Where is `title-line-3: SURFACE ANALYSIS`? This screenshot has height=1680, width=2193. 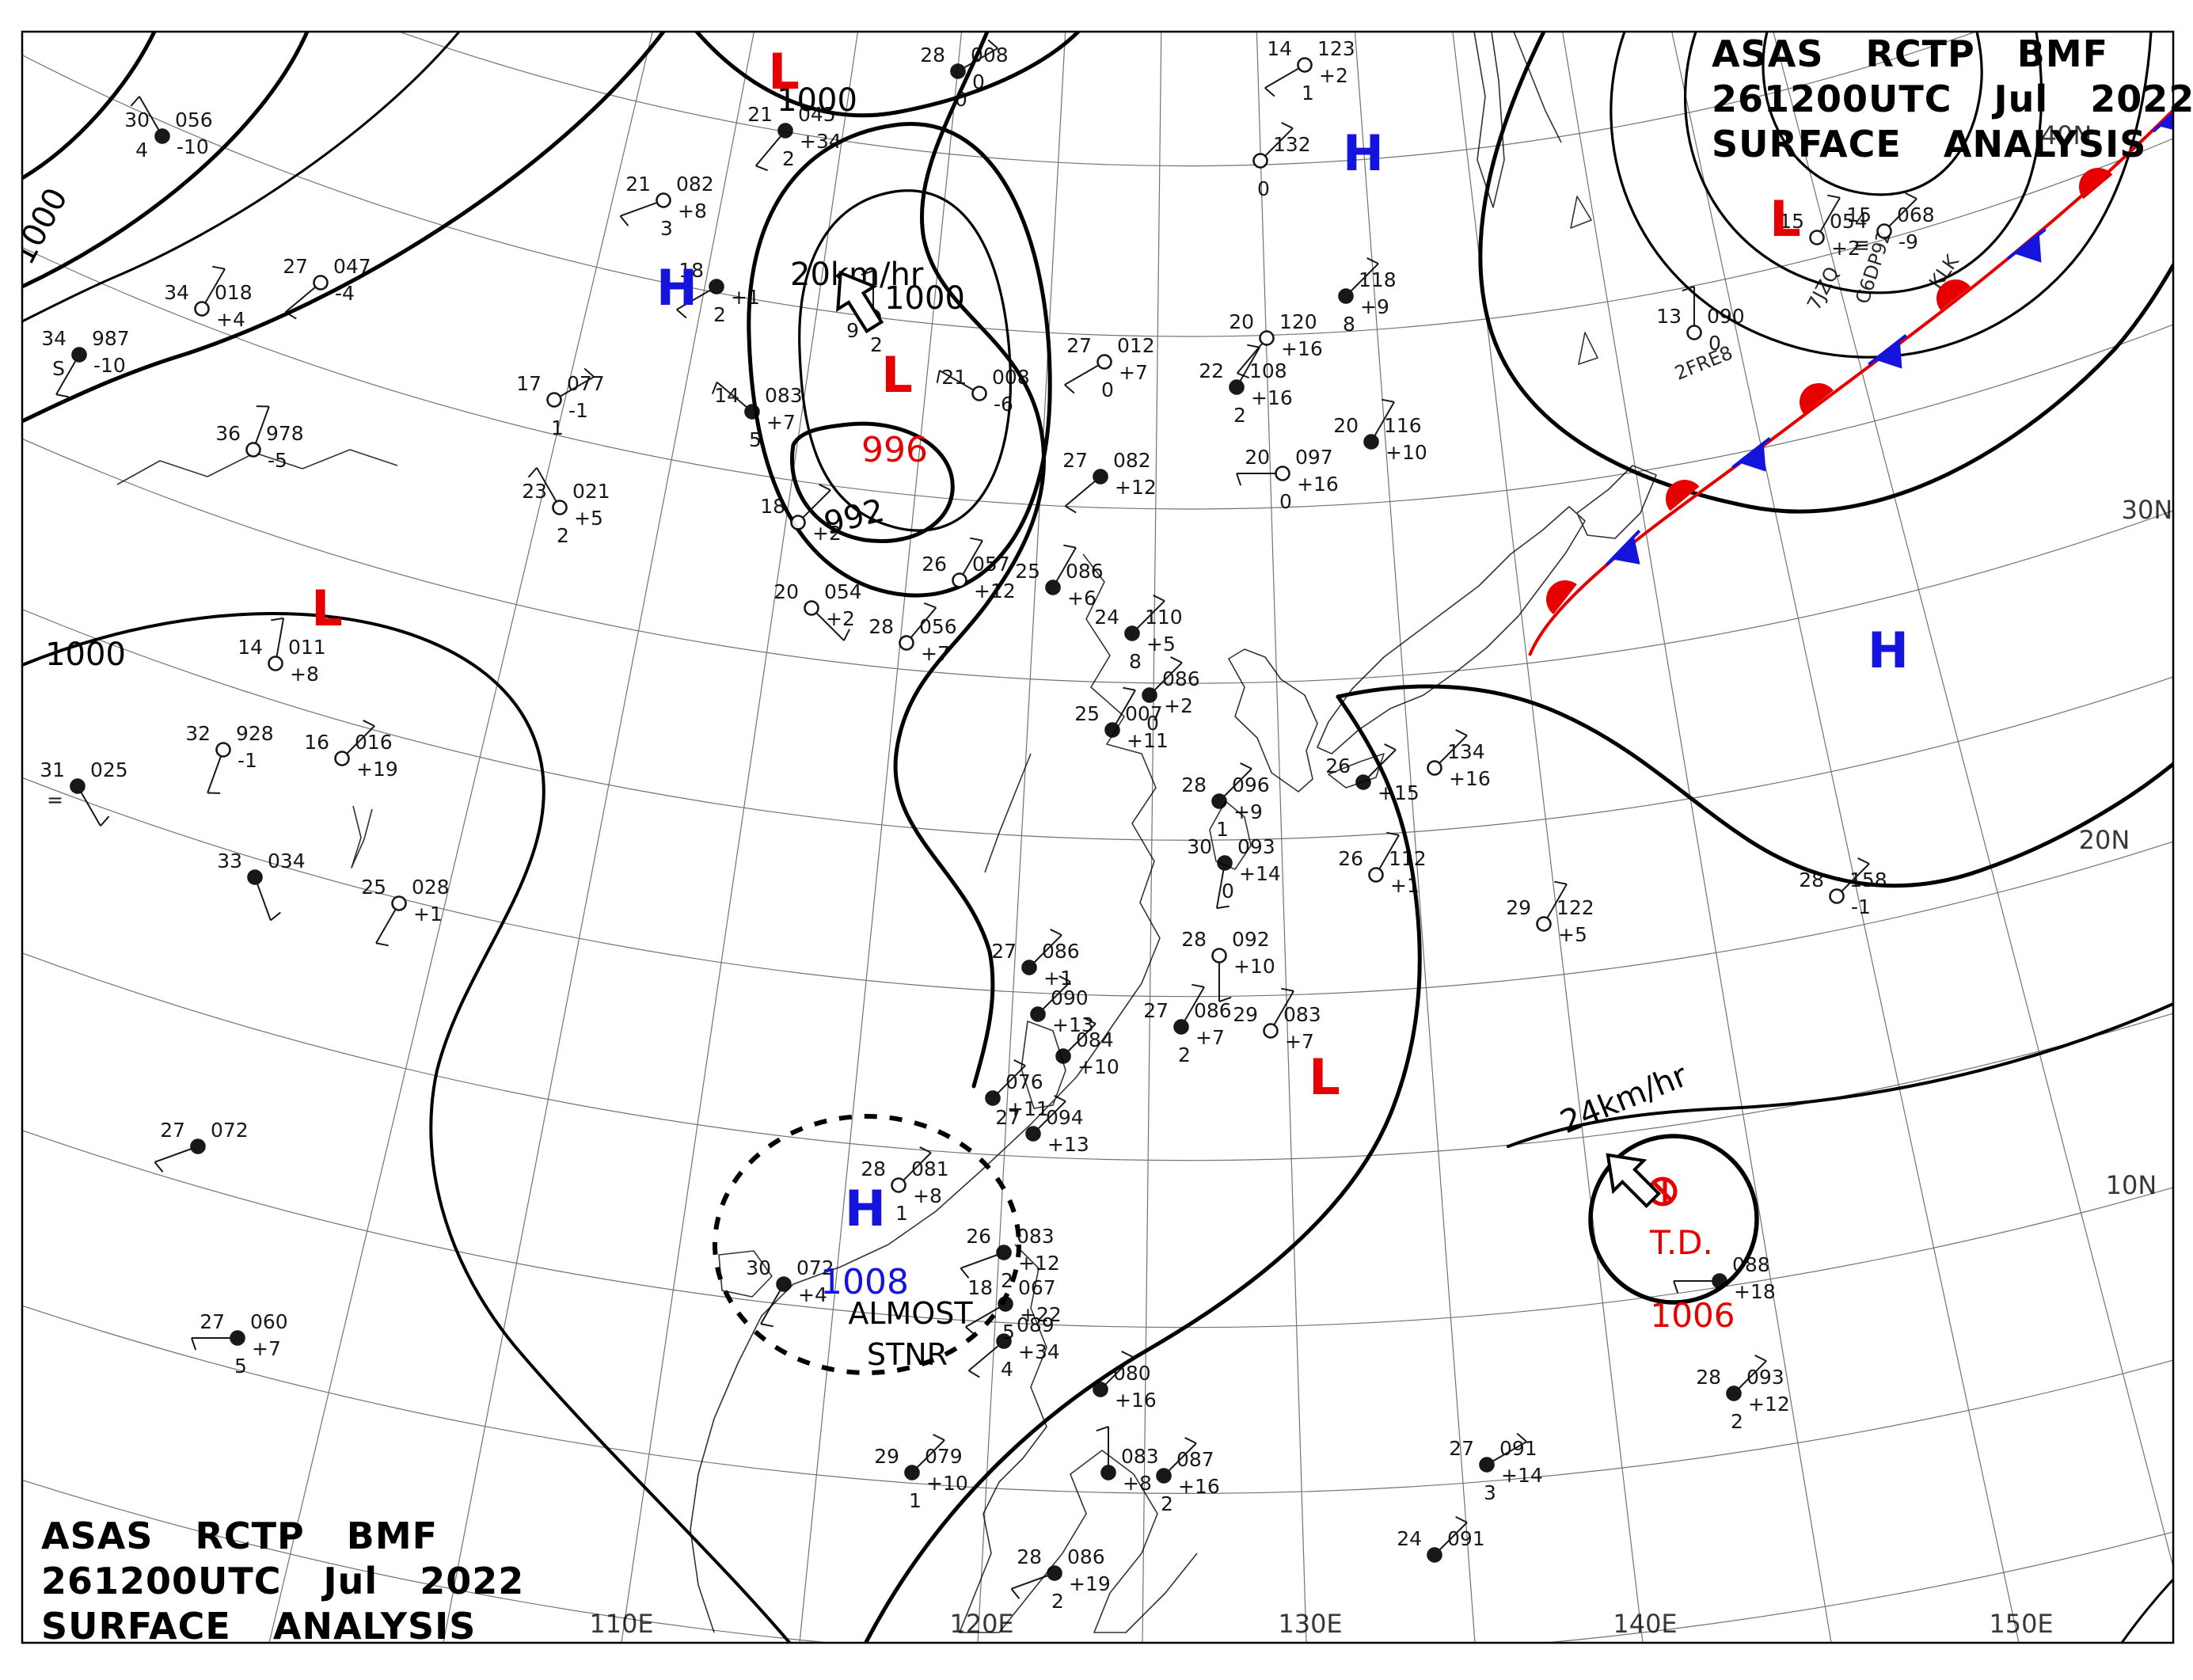
title-line-3: SURFACE ANALYSIS is located at coordinates (259, 1626).